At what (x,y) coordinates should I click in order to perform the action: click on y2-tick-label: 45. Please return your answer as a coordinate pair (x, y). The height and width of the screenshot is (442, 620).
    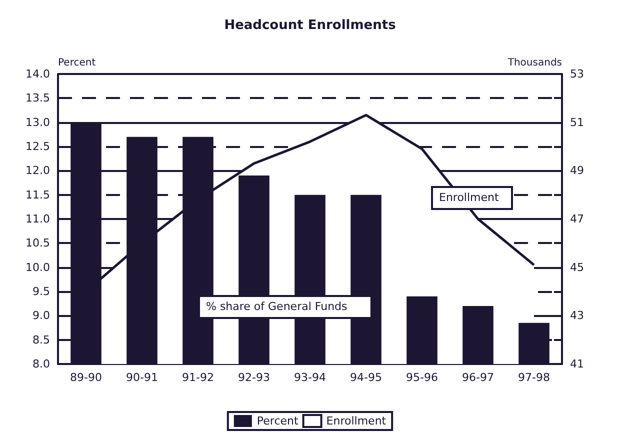
    Looking at the image, I should click on (577, 267).